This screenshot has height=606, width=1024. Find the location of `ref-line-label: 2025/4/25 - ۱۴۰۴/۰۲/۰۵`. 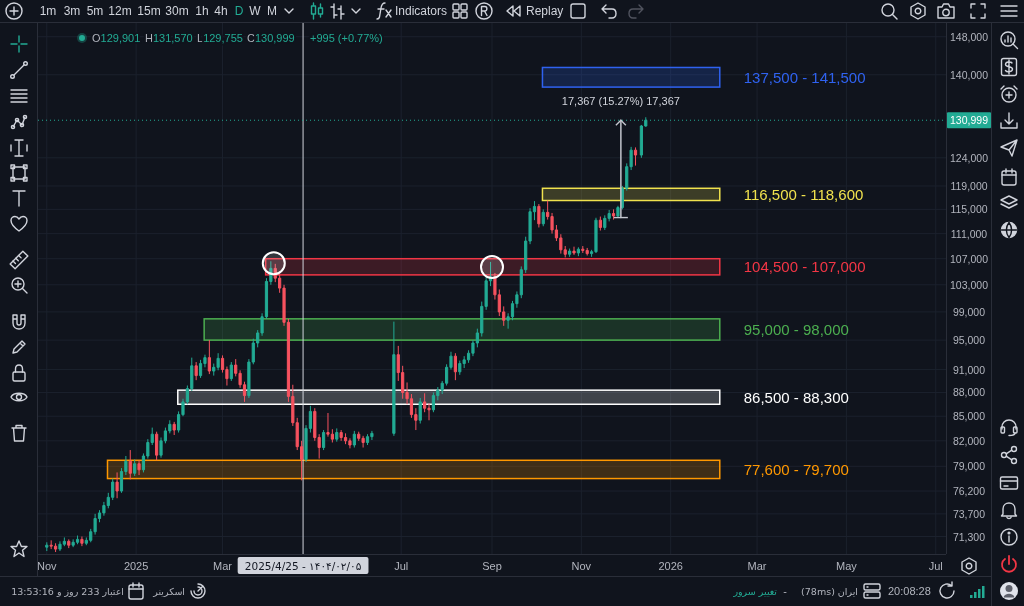

ref-line-label: 2025/4/25 - ۱۴۰۴/۰۲/۰۵ is located at coordinates (303, 565).